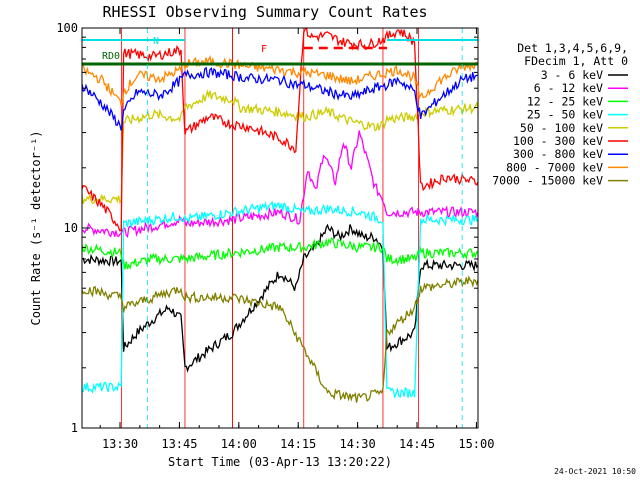 The height and width of the screenshot is (480, 640). What do you see at coordinates (298, 444) in the screenshot?
I see `x-tick-label-3: 14:15` at bounding box center [298, 444].